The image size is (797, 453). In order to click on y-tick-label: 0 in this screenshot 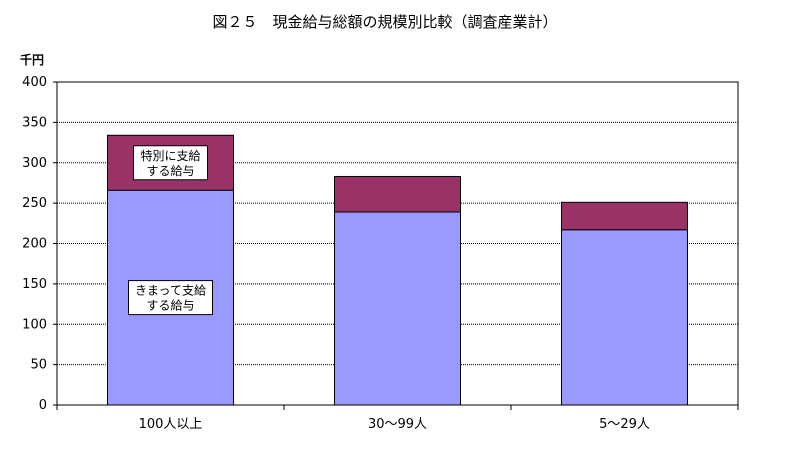, I will do `click(43, 405)`.